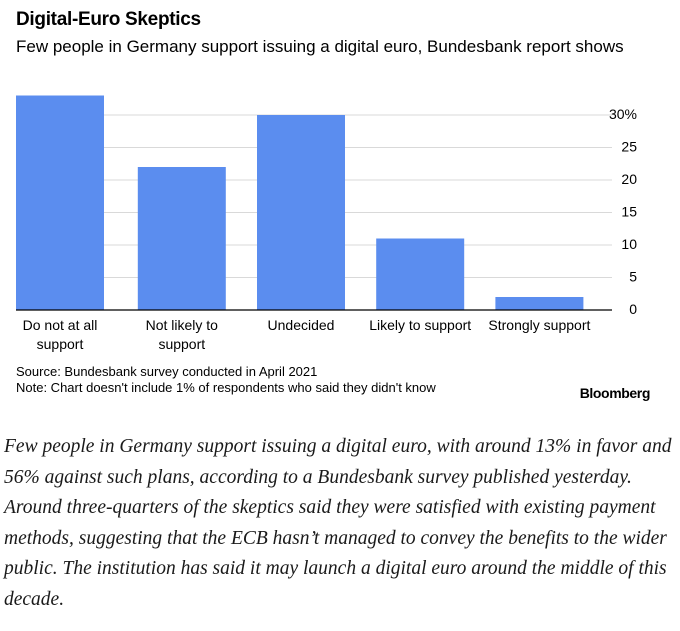 The width and height of the screenshot is (680, 631). What do you see at coordinates (182, 334) in the screenshot?
I see `x-tick-label: Not likely to support` at bounding box center [182, 334].